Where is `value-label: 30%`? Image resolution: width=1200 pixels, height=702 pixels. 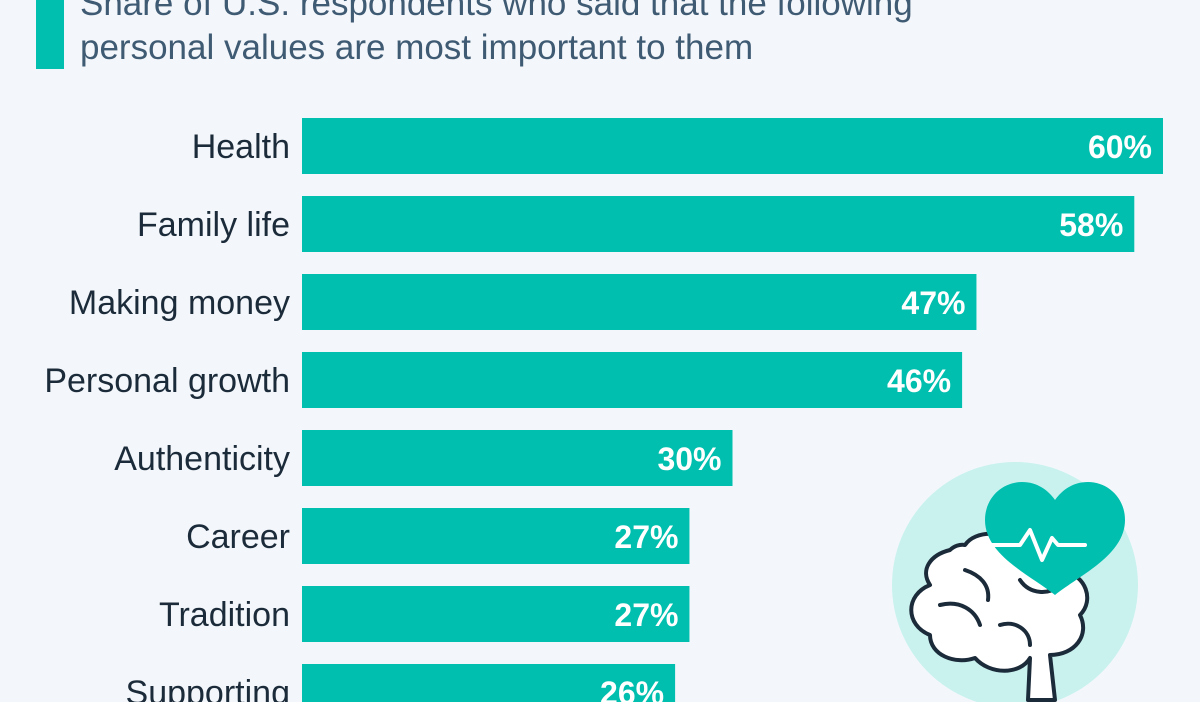
value-label: 30% is located at coordinates (689, 459).